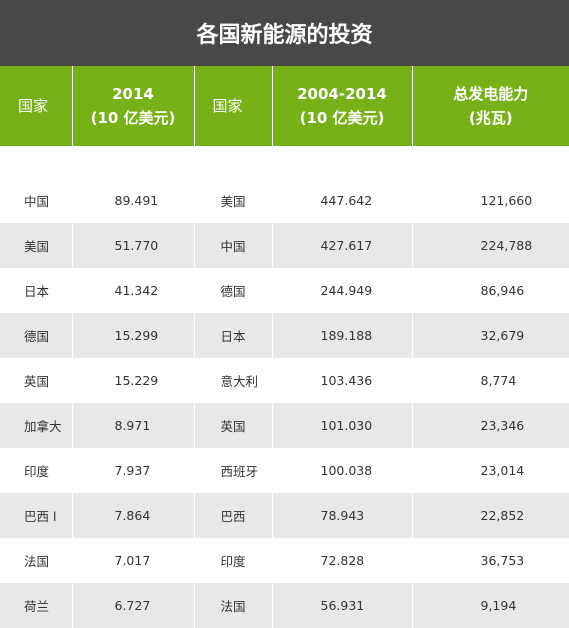 Image resolution: width=569 pixels, height=628 pixels. Describe the element at coordinates (490, 470) in the screenshot. I see `cell-capacity: 23,014` at that location.